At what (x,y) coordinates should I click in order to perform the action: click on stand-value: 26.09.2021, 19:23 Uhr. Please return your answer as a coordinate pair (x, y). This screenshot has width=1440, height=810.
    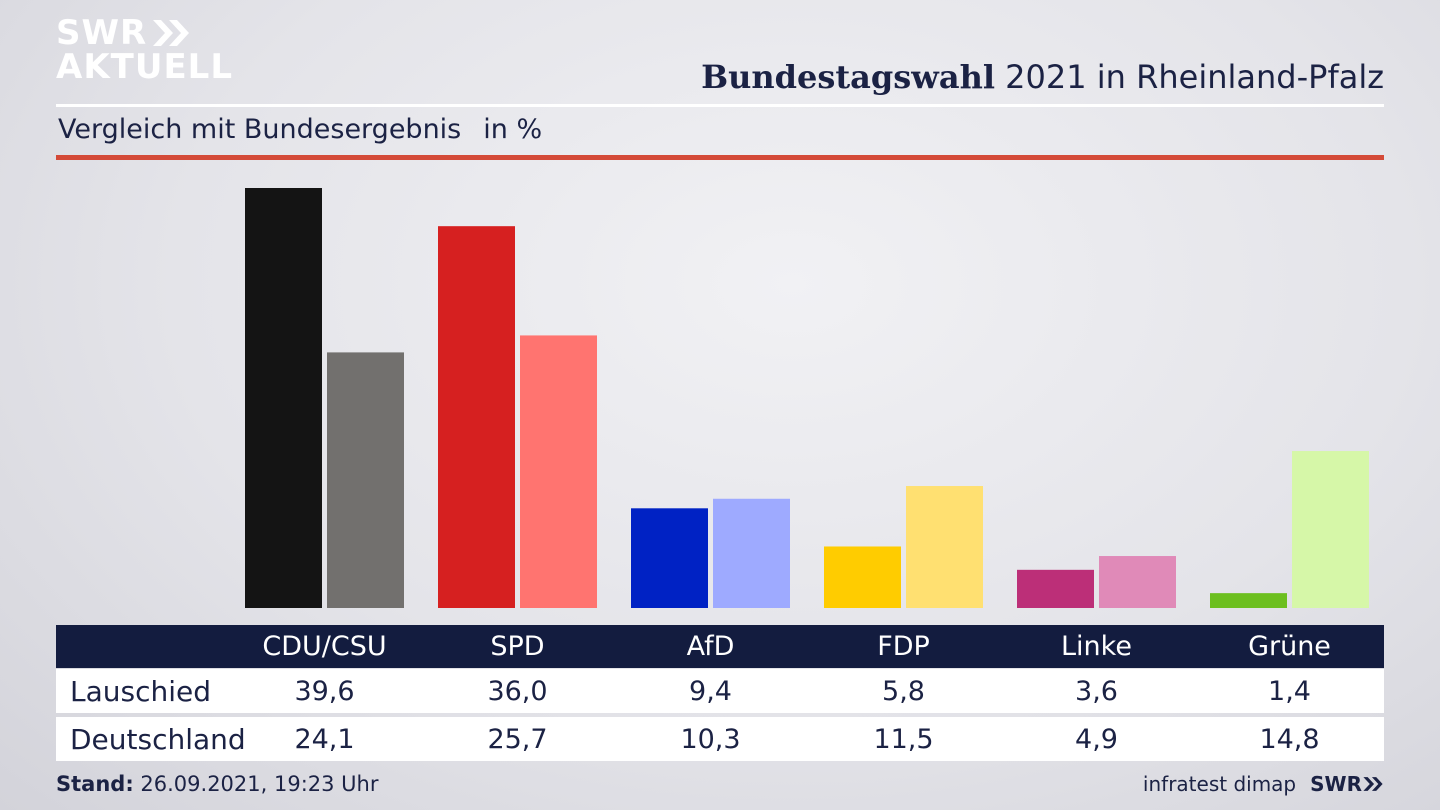
    Looking at the image, I should click on (256, 784).